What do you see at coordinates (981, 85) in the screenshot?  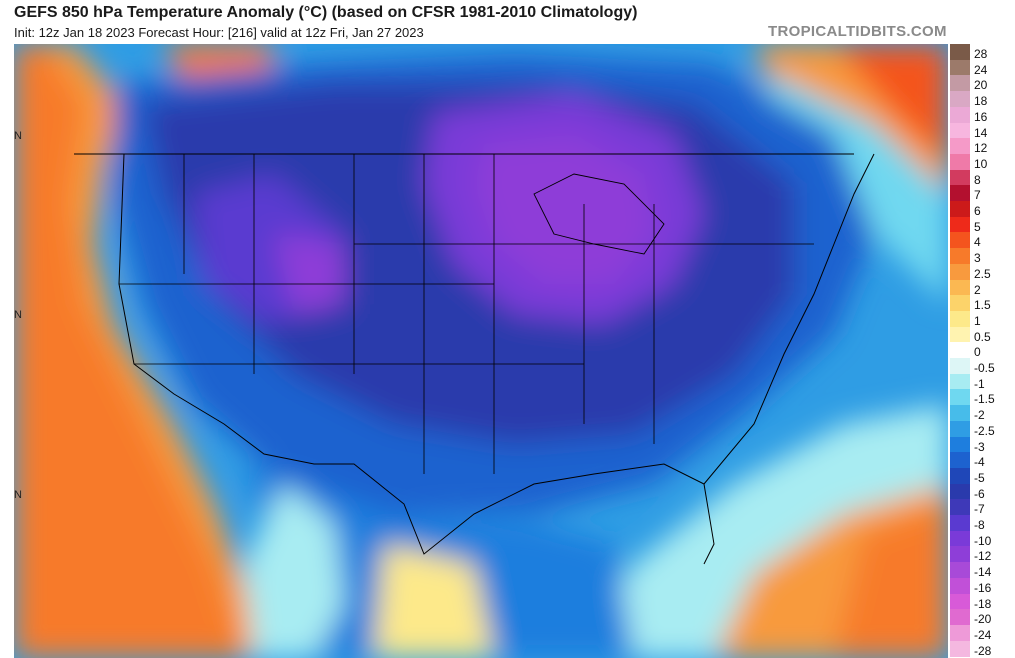 I see `colorbar-tick-label: 20` at bounding box center [981, 85].